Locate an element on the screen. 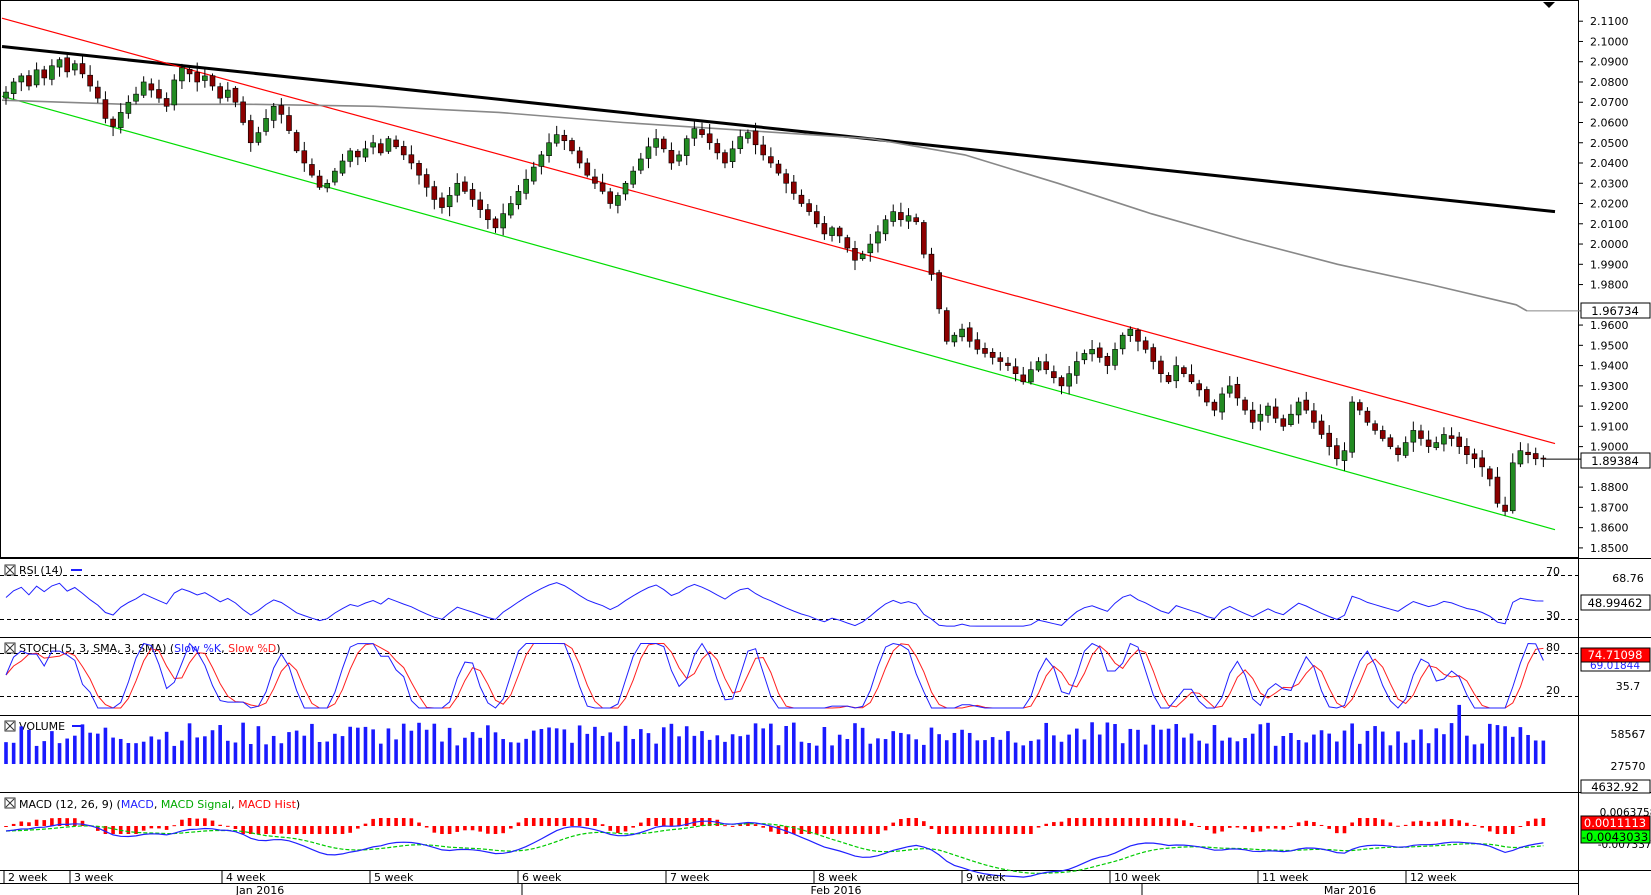 The width and height of the screenshot is (1651, 895). price-tick-label: 1.9100 is located at coordinates (1609, 426).